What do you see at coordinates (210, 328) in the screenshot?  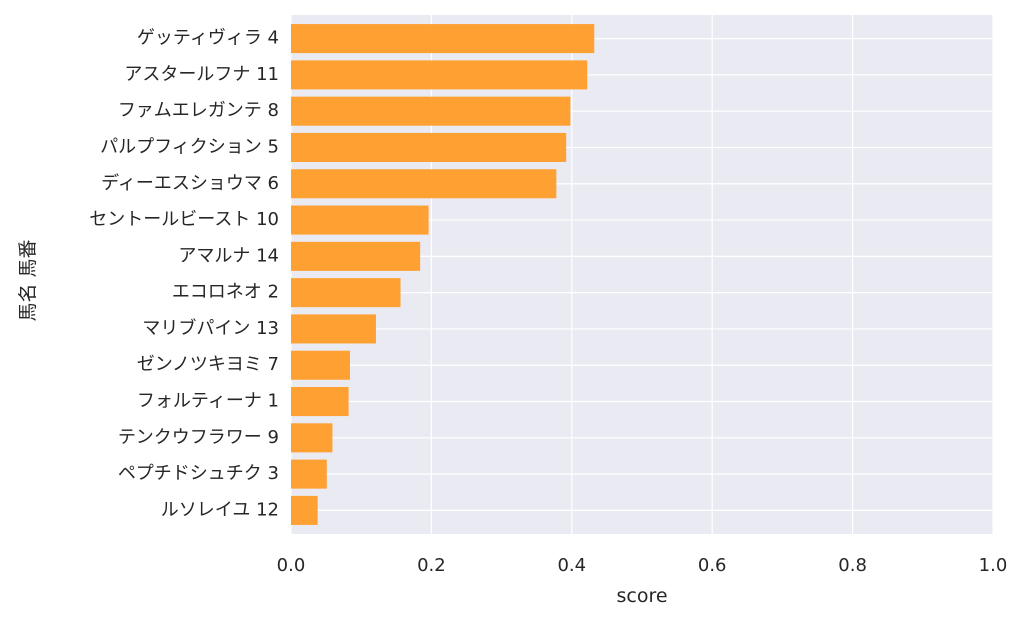 I see `y-tick-label: マリブパイン 13` at bounding box center [210, 328].